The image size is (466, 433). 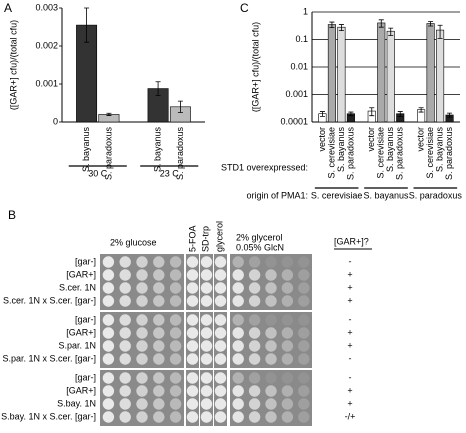 What do you see at coordinates (350, 319) in the screenshot?
I see `result: -` at bounding box center [350, 319].